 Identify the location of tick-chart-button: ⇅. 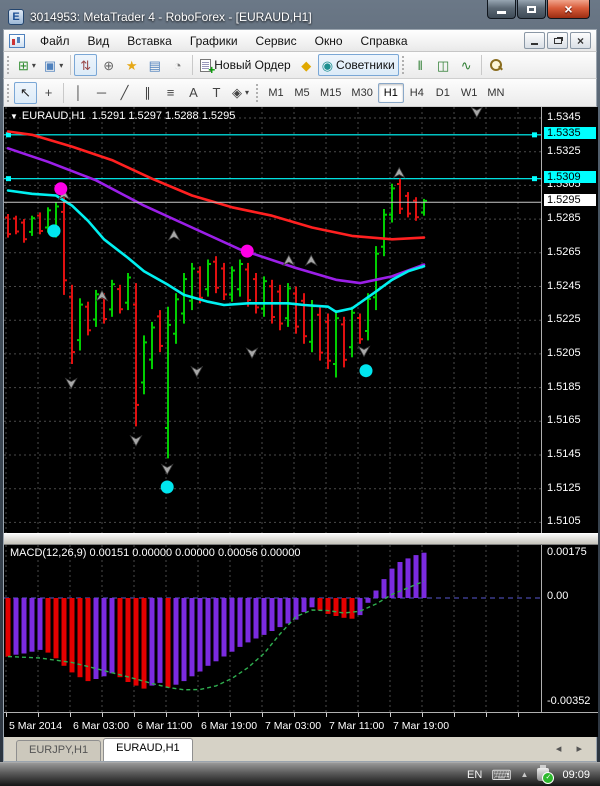
(86, 65).